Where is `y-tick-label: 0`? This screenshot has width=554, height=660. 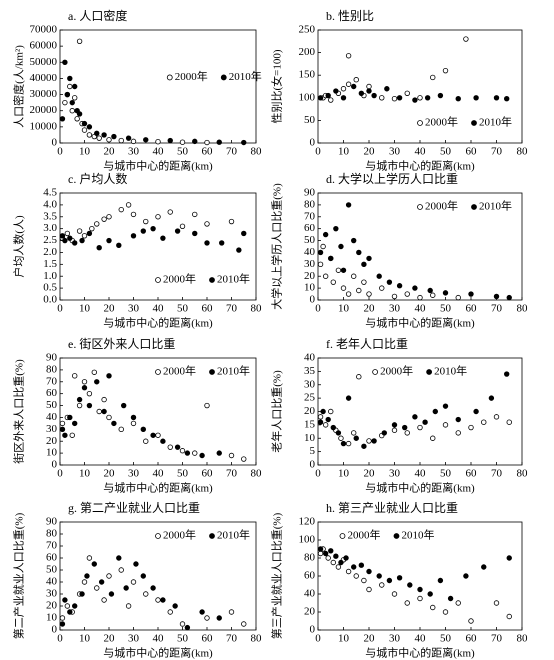
y-tick-label: 0 is located at coordinates (313, 465).